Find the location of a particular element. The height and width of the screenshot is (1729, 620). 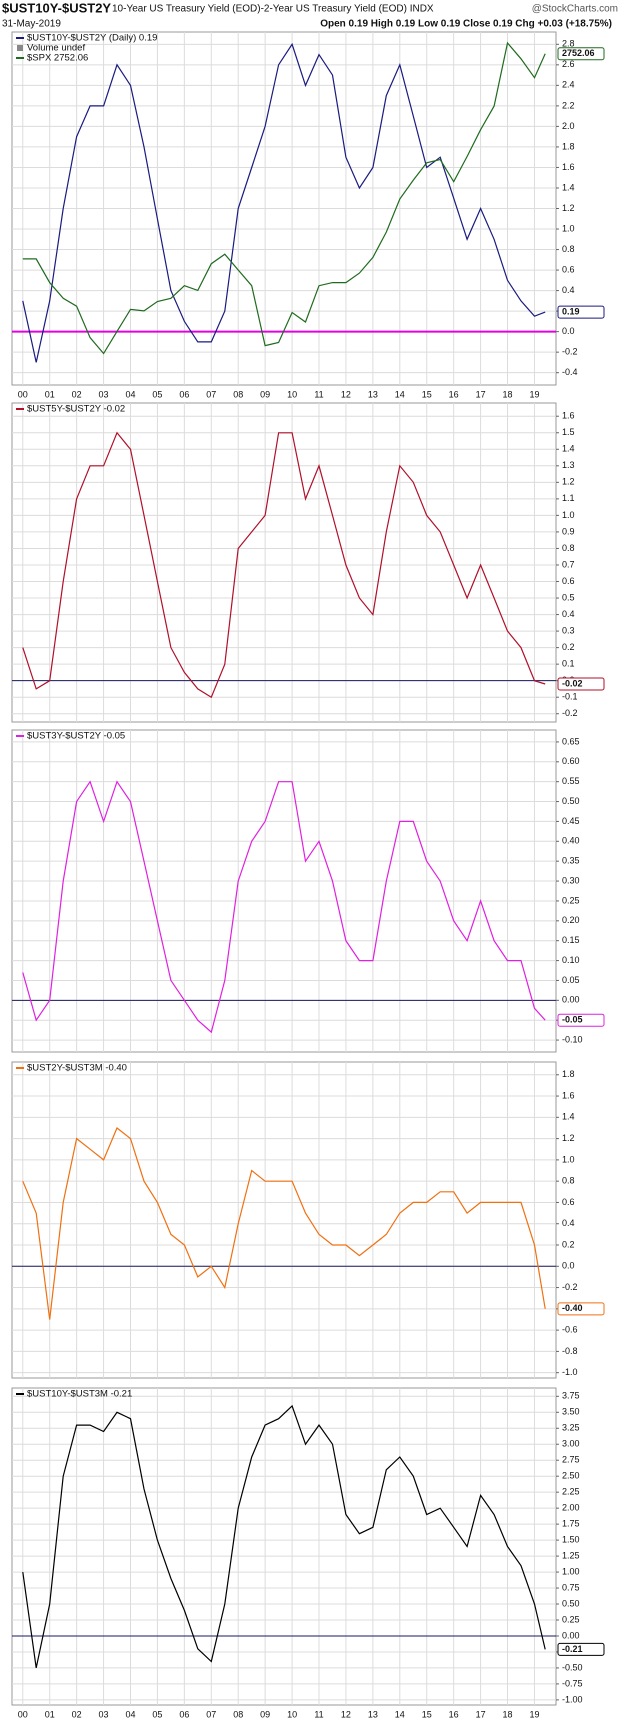

y-tick-label: -0.75 is located at coordinates (572, 1683).